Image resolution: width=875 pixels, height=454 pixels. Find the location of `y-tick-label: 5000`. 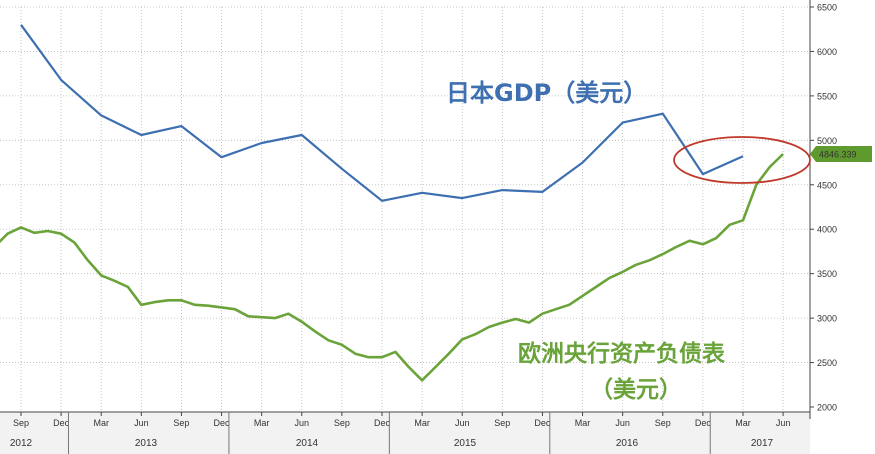

y-tick-label: 5000 is located at coordinates (827, 141).